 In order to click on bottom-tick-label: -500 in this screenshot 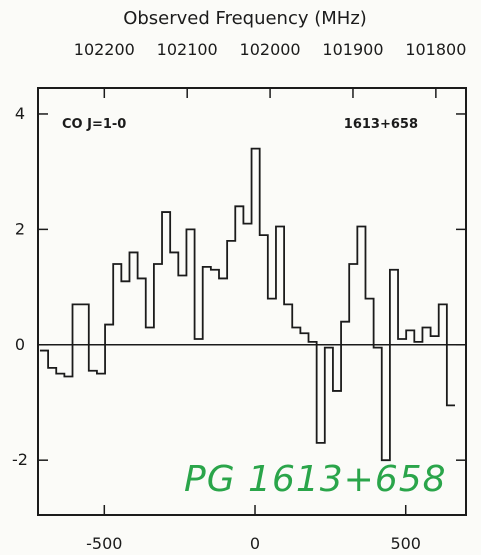, I will do `click(104, 543)`.